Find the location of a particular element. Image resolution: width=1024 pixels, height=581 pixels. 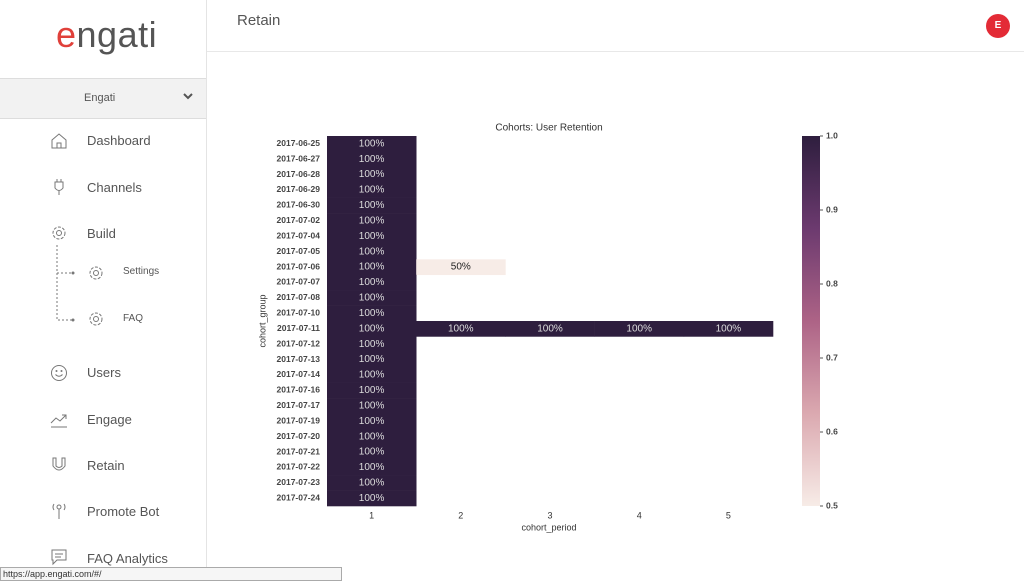

nav-item: Channels is located at coordinates (114, 187).